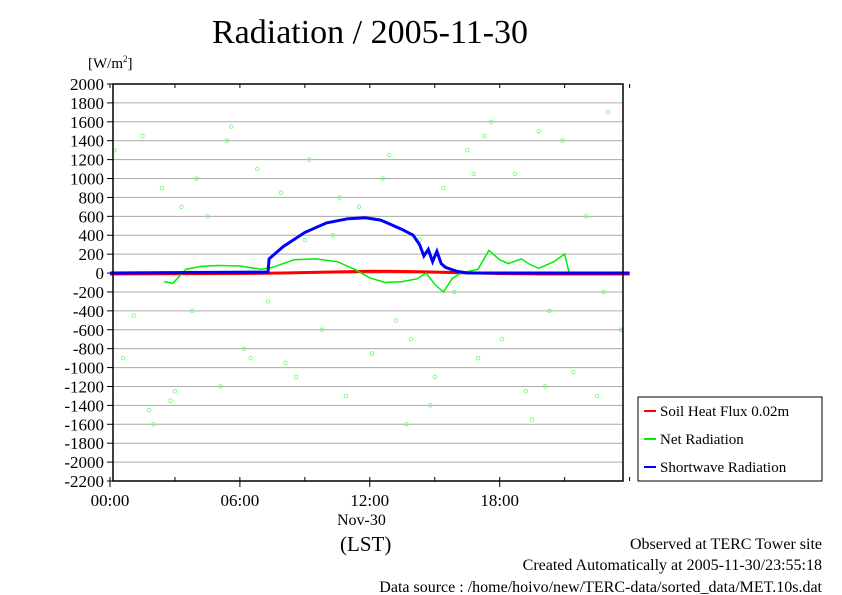 Image resolution: width=842 pixels, height=595 pixels. What do you see at coordinates (366, 544) in the screenshot?
I see `x-axis-label: (LST)` at bounding box center [366, 544].